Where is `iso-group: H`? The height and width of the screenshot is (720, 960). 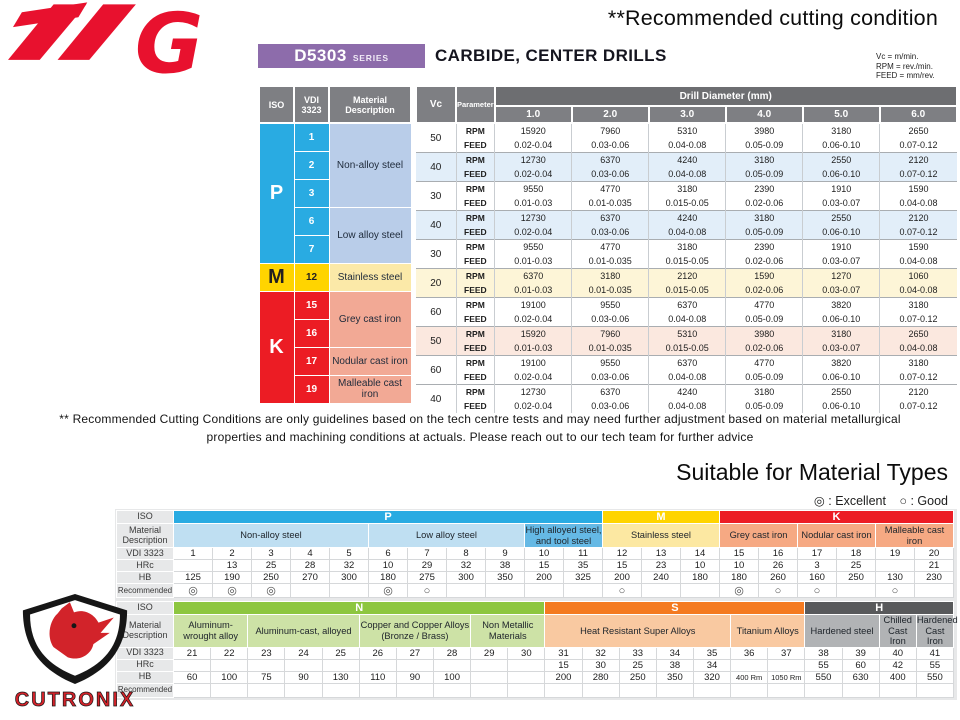 iso-group: H is located at coordinates (879, 608).